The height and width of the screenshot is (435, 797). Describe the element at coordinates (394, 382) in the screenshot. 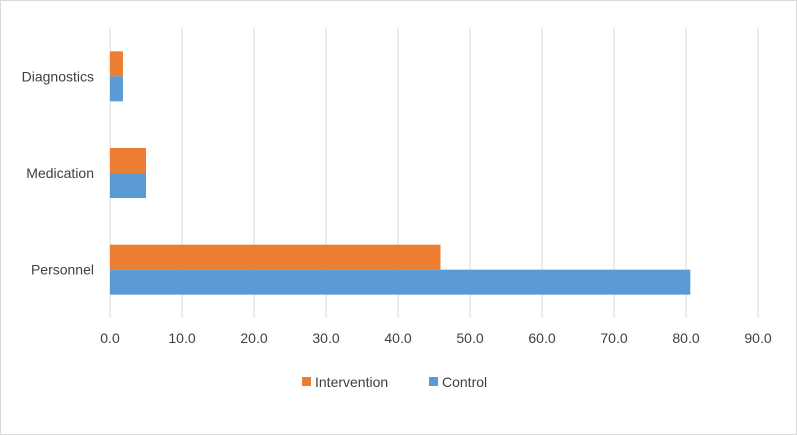

I see `legend: Intervention Control` at that location.